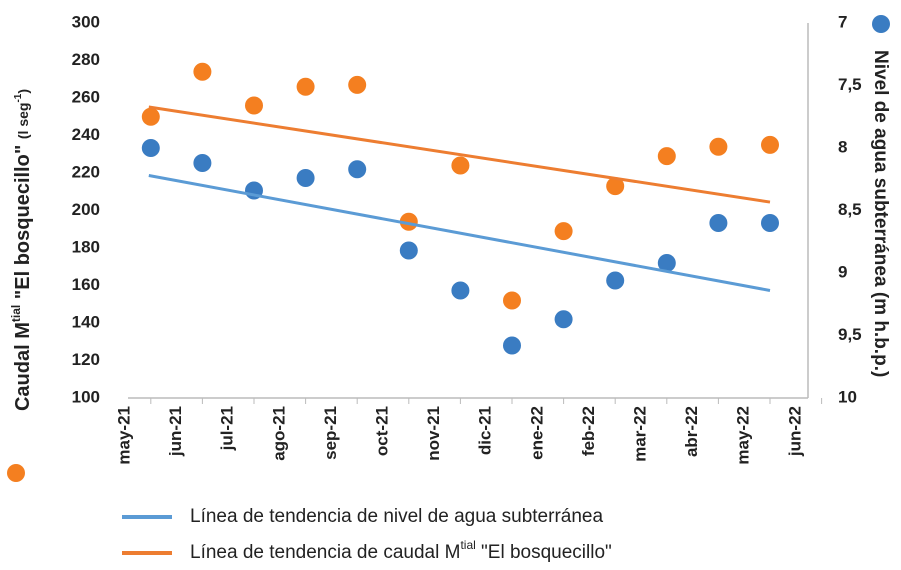  I want to click on y-label-part: (l seg, so click(23, 121).